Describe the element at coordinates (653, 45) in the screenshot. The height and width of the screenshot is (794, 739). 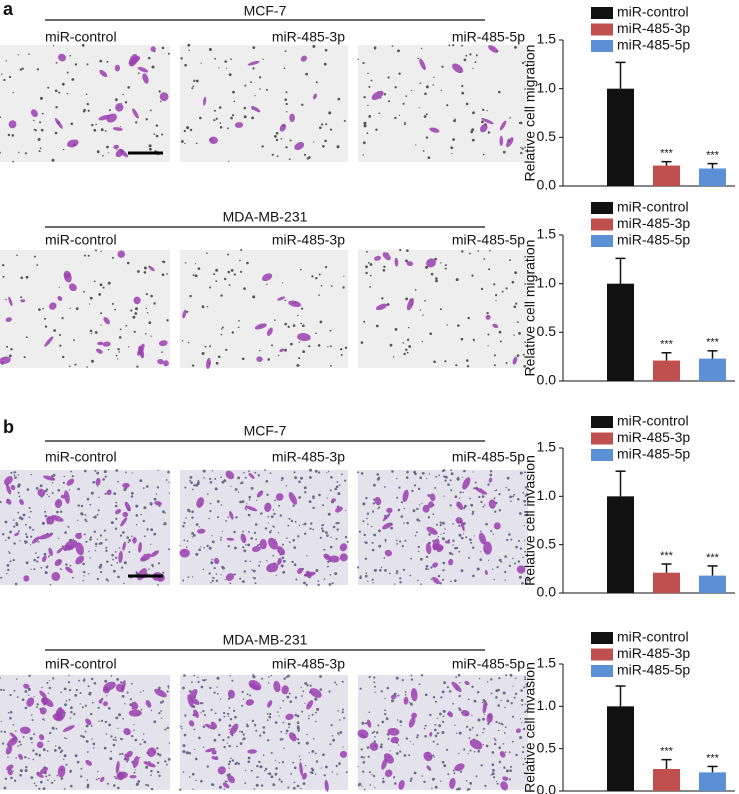
I see `legend-label: miR-485-5p` at that location.